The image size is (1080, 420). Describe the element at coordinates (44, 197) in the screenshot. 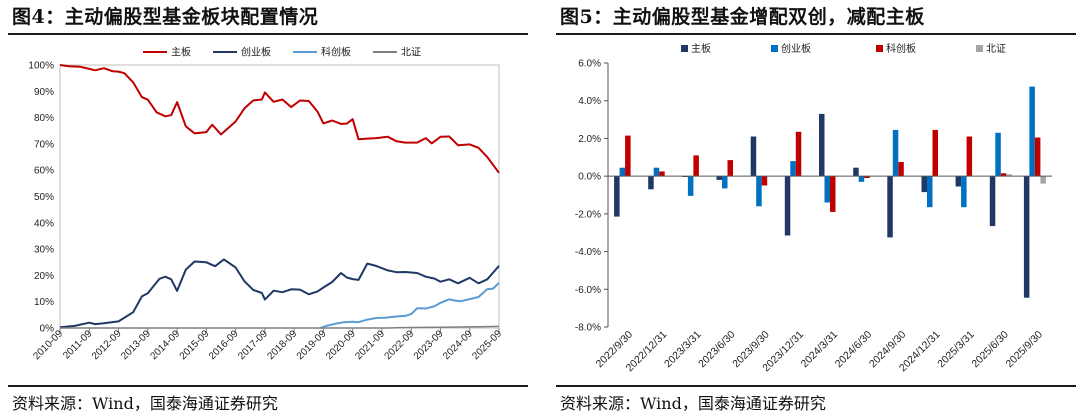

I see `y-tick-label: 50%` at that location.